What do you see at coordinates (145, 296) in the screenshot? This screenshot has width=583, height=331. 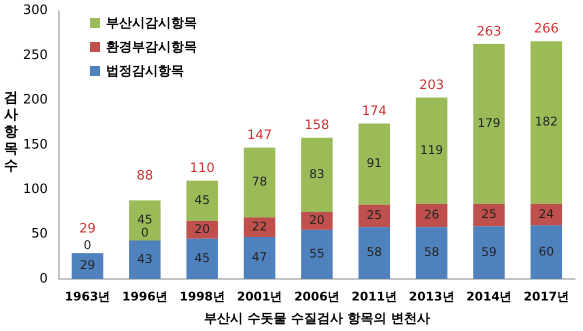 I see `x-tick-label: 1996년` at bounding box center [145, 296].